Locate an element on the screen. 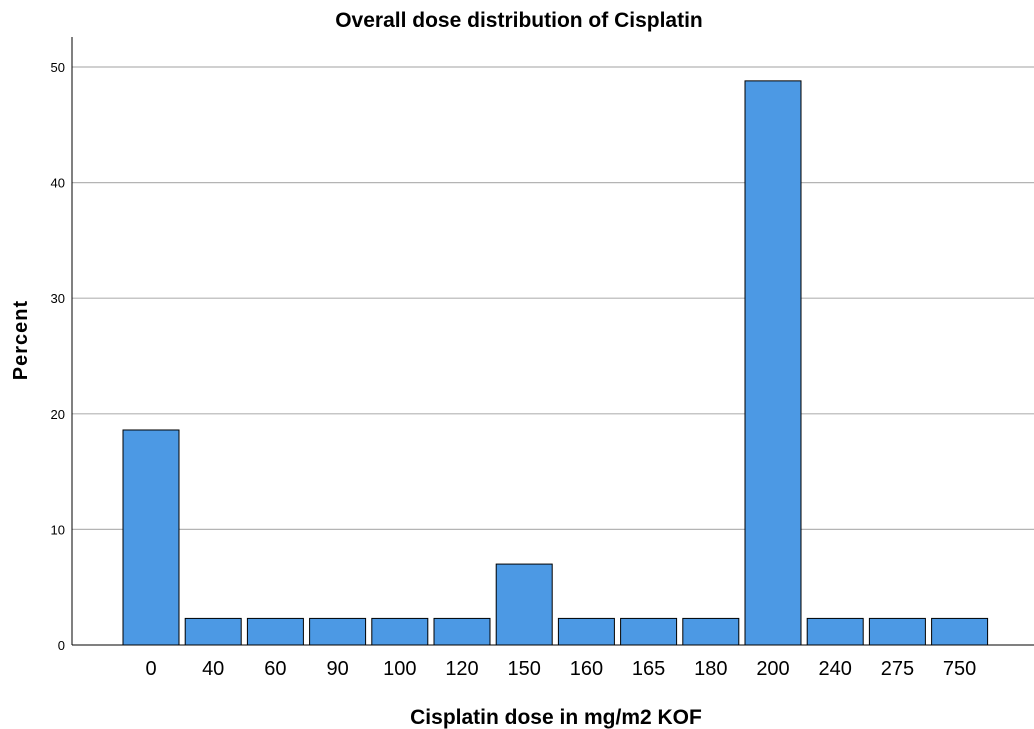  x-tick-label: 240 is located at coordinates (835, 669).